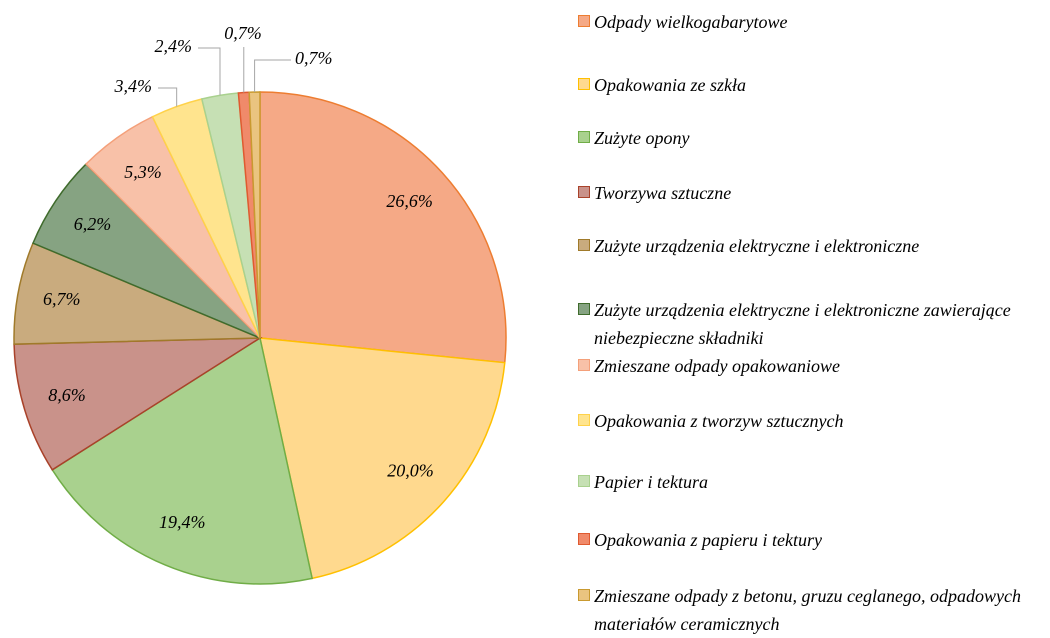 The image size is (1050, 638). What do you see at coordinates (93, 224) in the screenshot?
I see `data-label: 6,2%` at bounding box center [93, 224].